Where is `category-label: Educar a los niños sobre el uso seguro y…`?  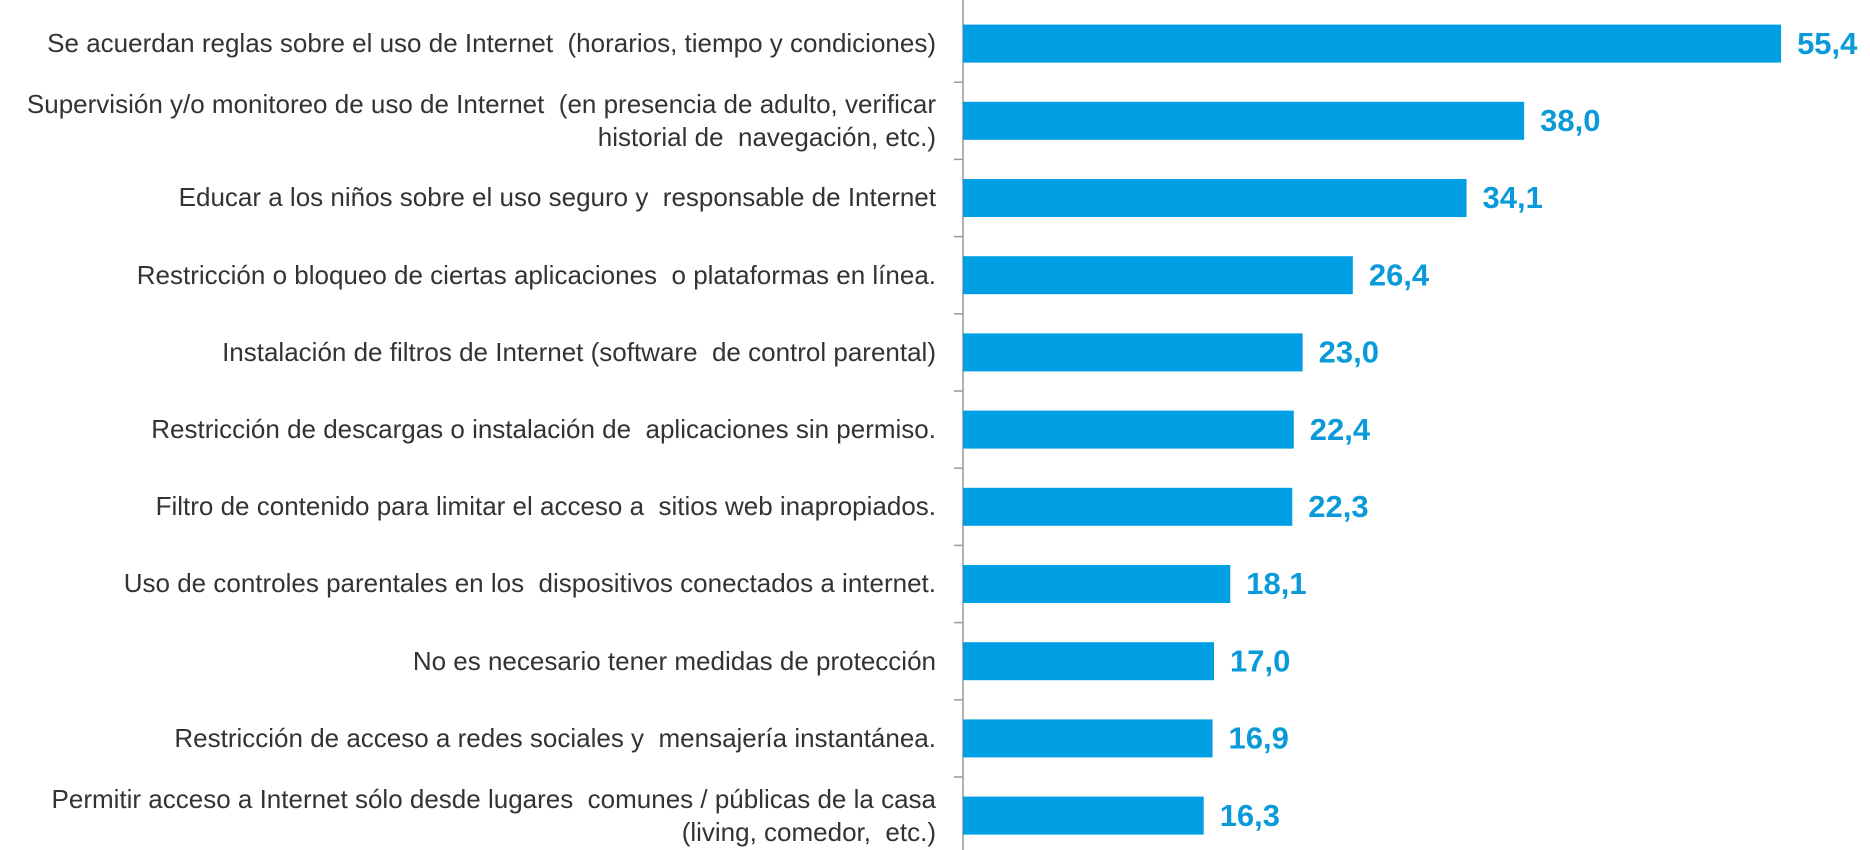 category-label: Educar a los niños sobre el uso seguro y… is located at coordinates (557, 197).